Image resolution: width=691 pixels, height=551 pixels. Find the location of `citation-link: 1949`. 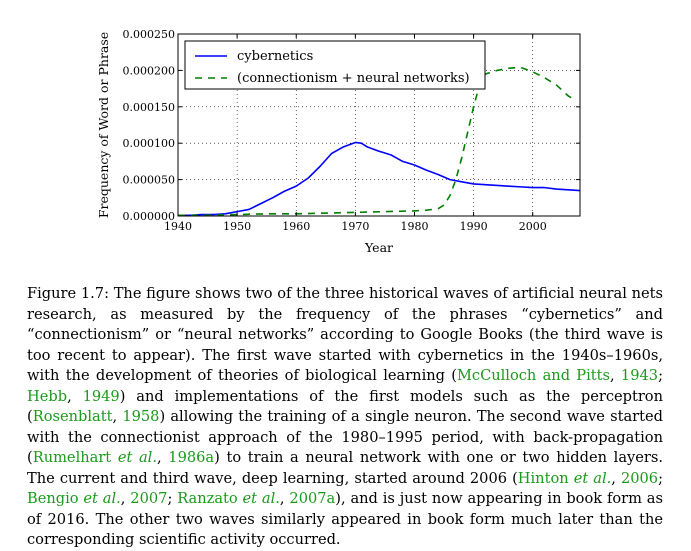

citation-link: 1949 is located at coordinates (101, 396).